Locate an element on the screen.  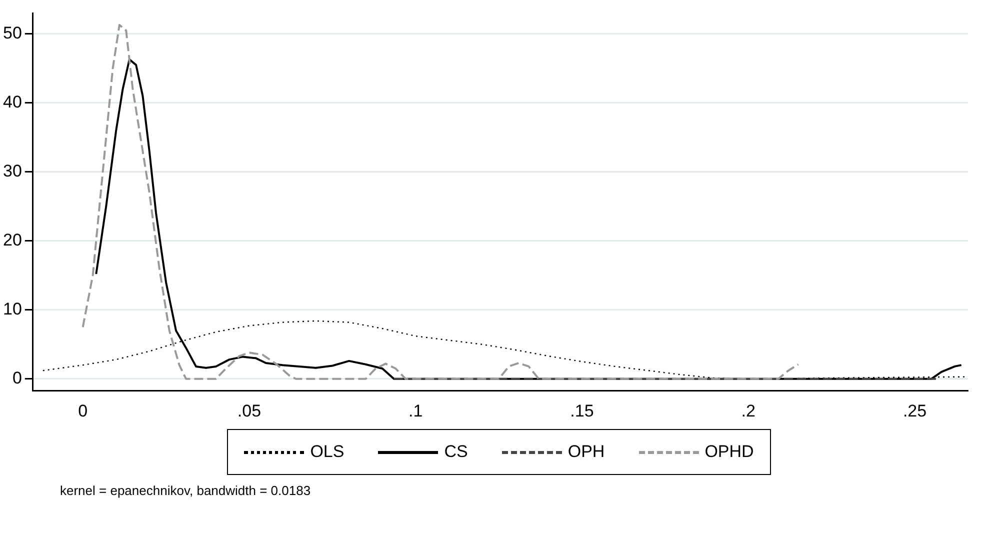
legend-label: OPH is located at coordinates (586, 452).